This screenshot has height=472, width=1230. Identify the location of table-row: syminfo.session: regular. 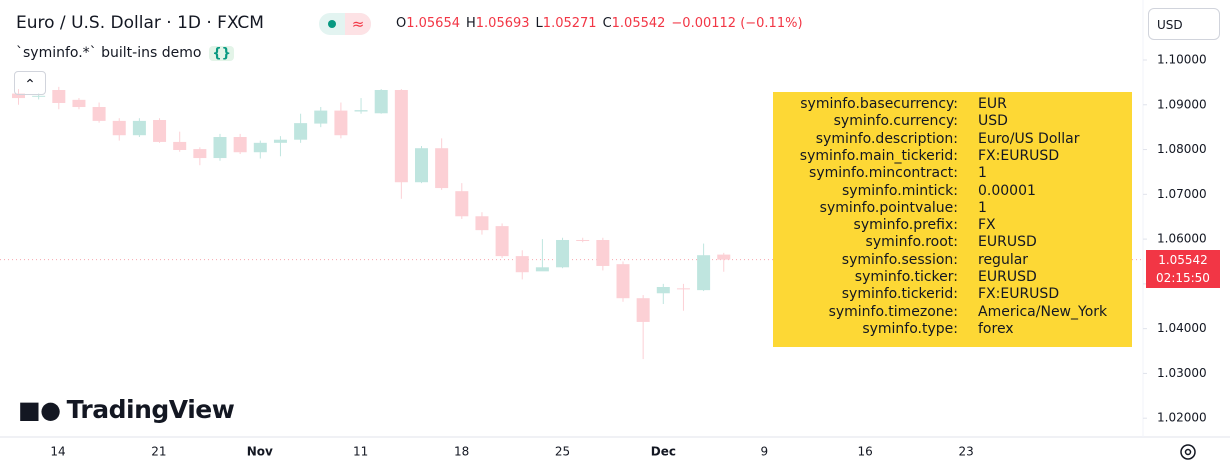
(952, 260).